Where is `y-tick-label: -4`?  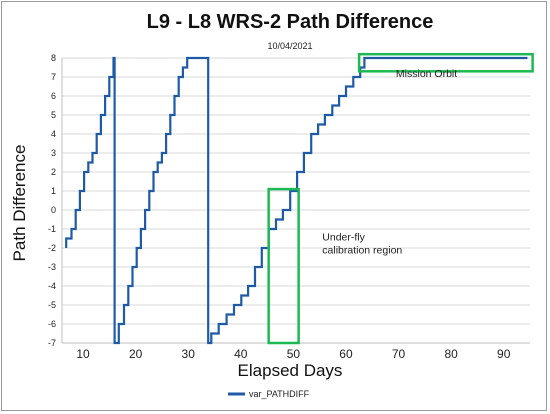 y-tick-label: -4 is located at coordinates (52, 286).